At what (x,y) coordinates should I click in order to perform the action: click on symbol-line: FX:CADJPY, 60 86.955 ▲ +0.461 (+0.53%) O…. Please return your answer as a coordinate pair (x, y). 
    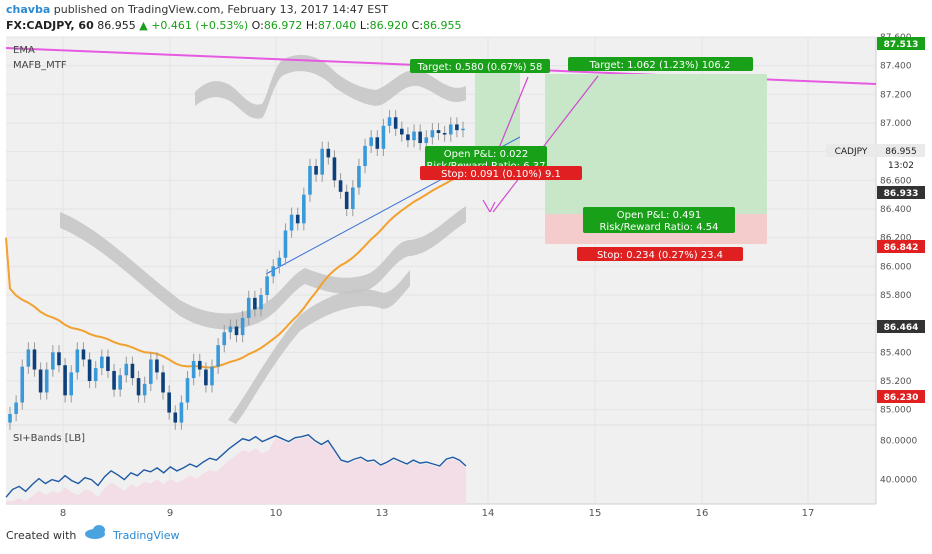
    Looking at the image, I should click on (234, 25).